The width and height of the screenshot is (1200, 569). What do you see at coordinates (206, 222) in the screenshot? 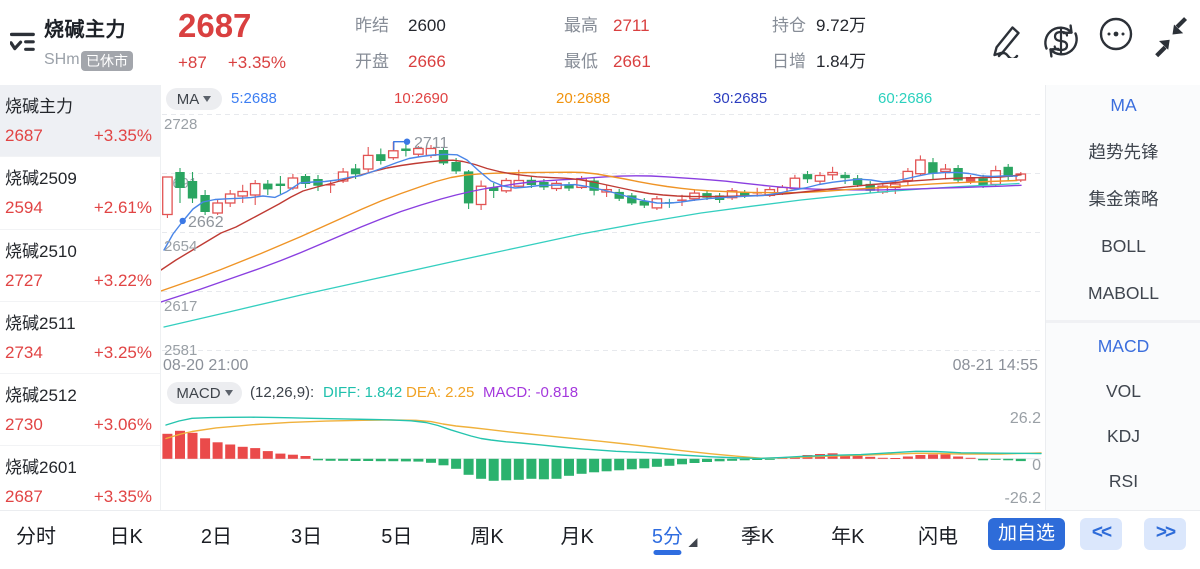
I see `svg-text: 2662` at bounding box center [206, 222].